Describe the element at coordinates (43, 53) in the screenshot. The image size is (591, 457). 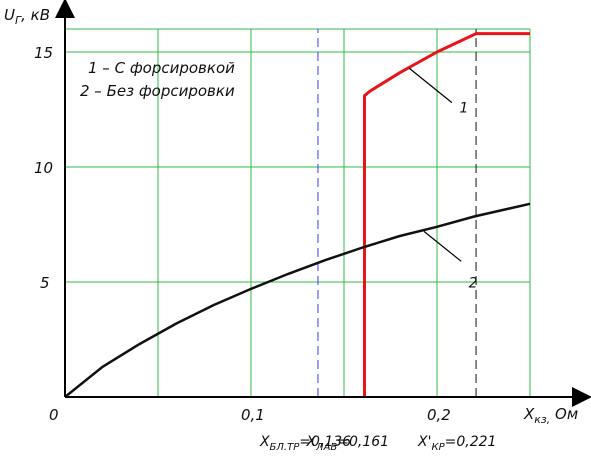
I see `y-tick-label: 15` at that location.